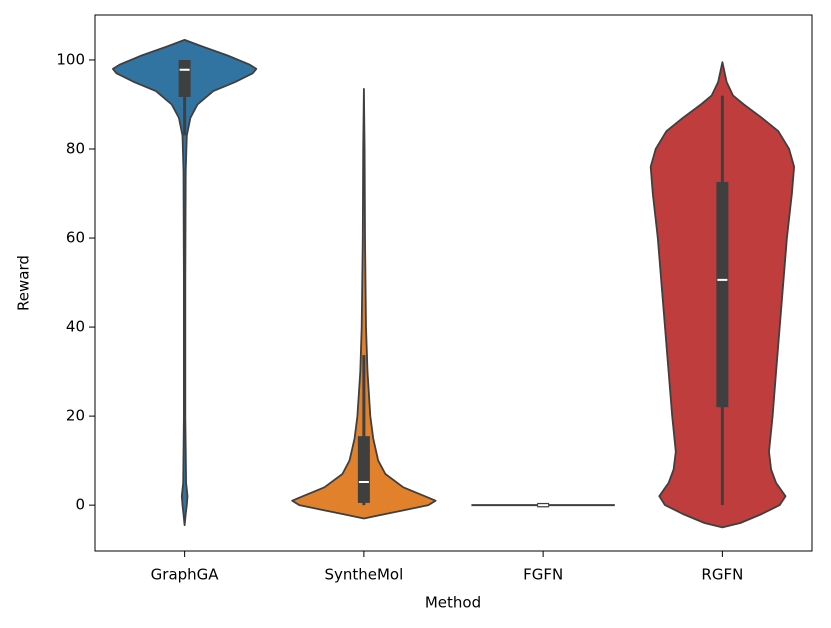 This screenshot has height=628, width=831. Describe the element at coordinates (80, 505) in the screenshot. I see `y-tick-label: 0` at that location.